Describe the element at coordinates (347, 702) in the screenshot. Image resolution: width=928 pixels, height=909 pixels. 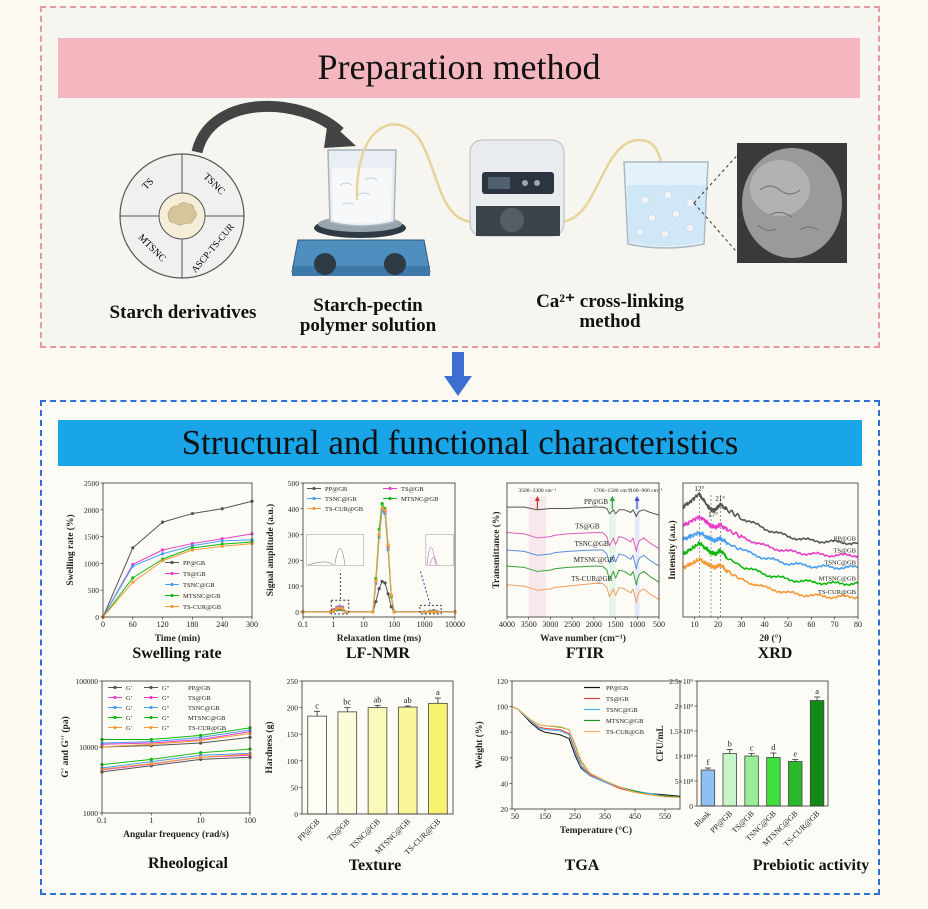
I see `significance-letter: bc` at that location.